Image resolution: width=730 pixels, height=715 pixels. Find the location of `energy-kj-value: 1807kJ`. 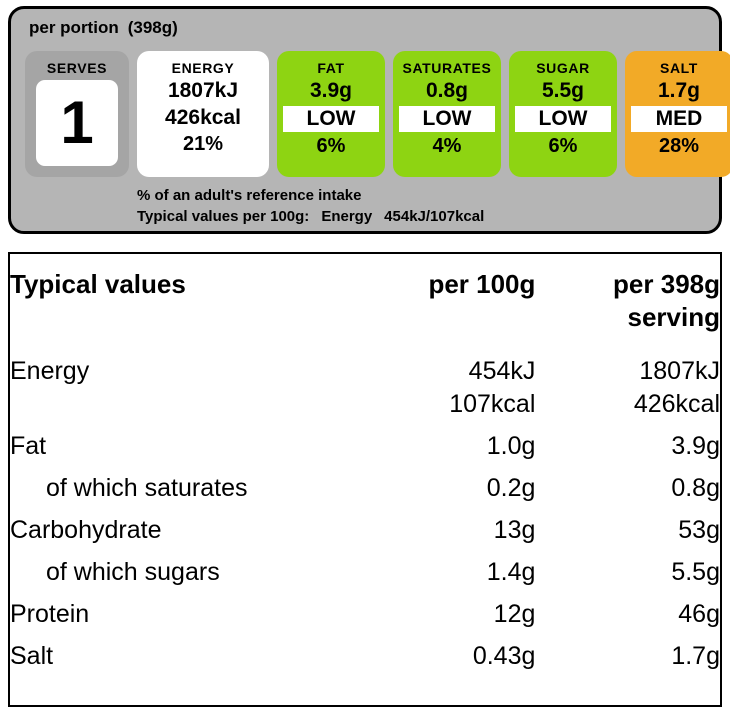

energy-kj-value: 1807kJ is located at coordinates (203, 90).